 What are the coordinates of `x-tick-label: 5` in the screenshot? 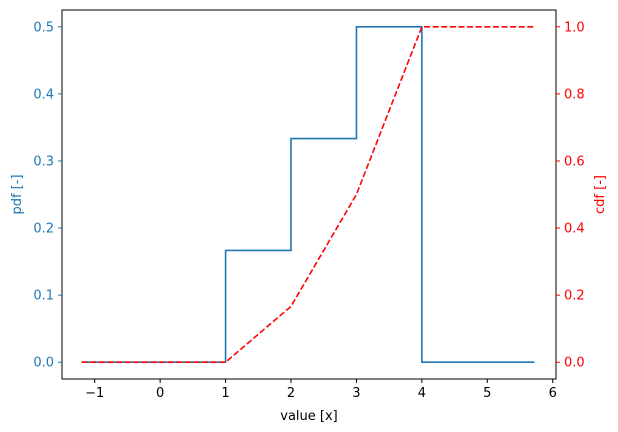 It's located at (487, 393).